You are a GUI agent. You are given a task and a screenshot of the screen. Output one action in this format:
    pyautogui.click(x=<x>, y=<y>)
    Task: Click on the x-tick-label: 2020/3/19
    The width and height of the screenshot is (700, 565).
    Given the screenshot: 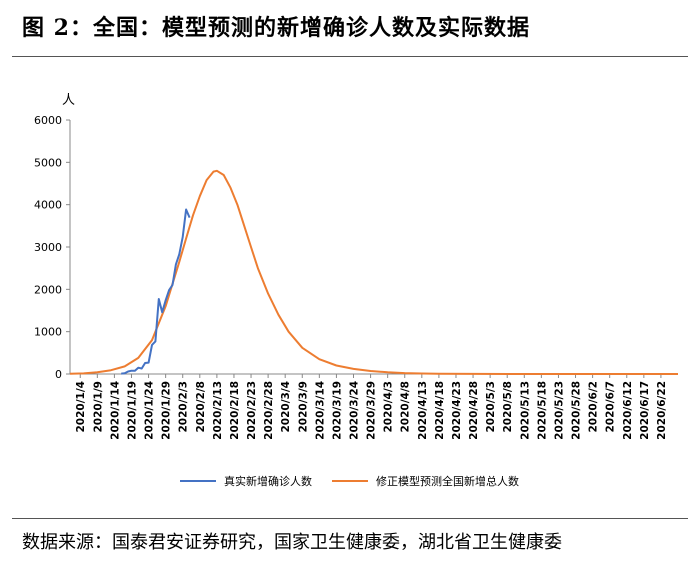 What is the action you would take?
    pyautogui.click(x=337, y=410)
    